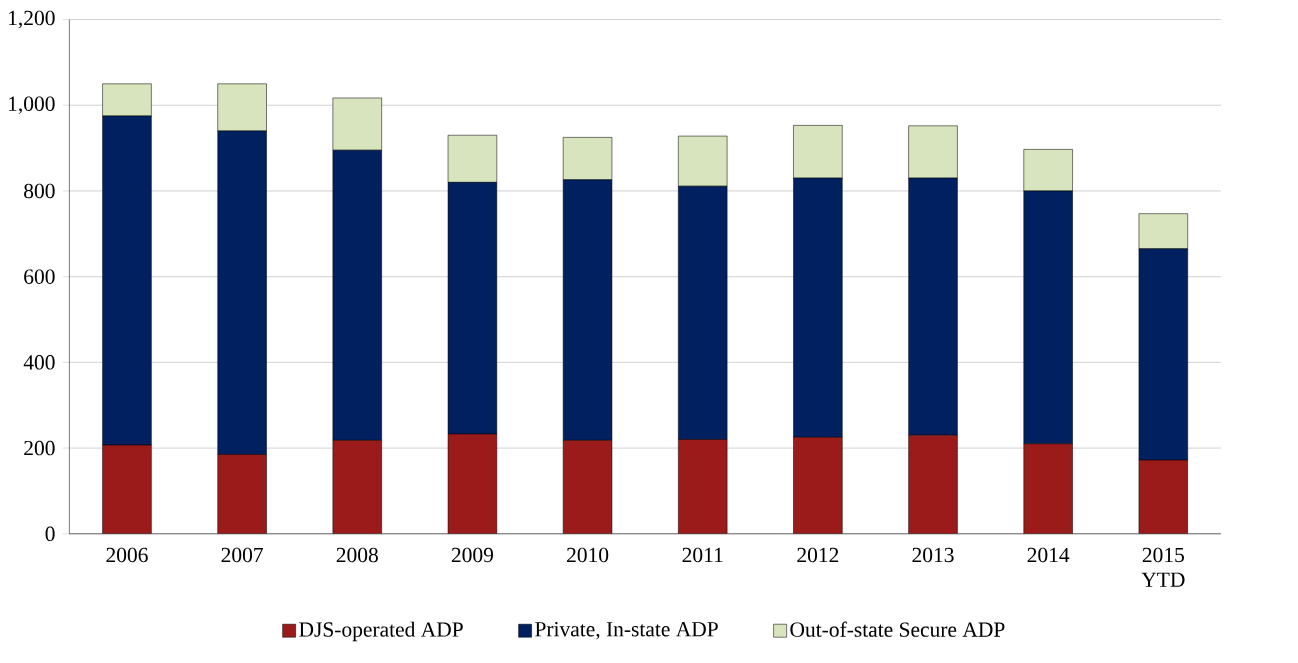  I want to click on x-tick-label: 2011, so click(702, 555).